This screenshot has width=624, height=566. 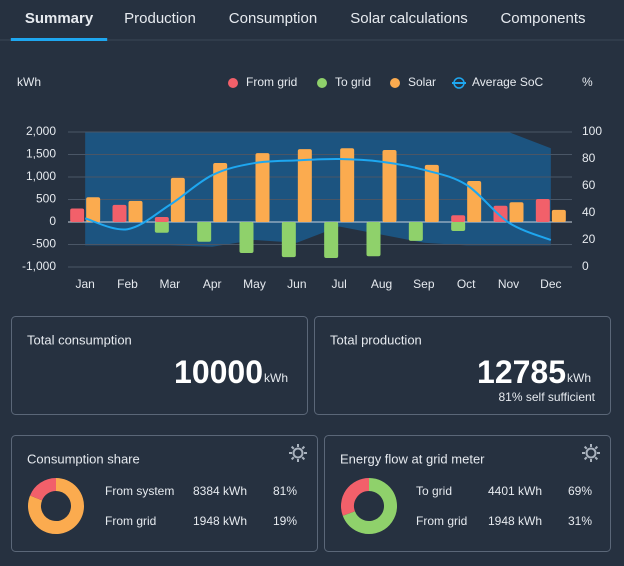 I want to click on total-note: 81% self sufficient, so click(x=547, y=397).